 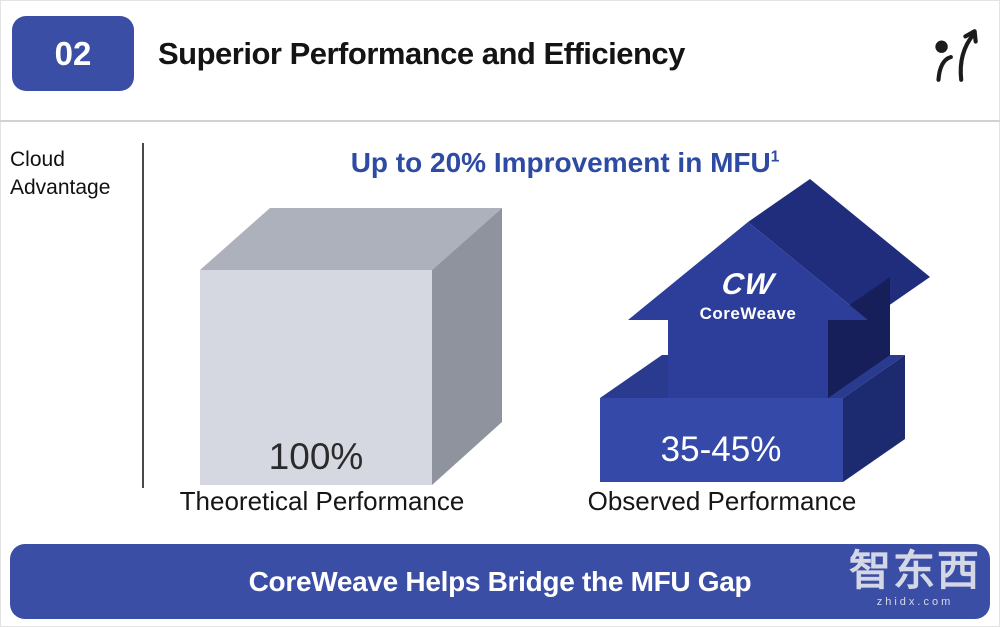 What do you see at coordinates (421, 53) in the screenshot?
I see `page-title: Superior Performance and Efficiency` at bounding box center [421, 53].